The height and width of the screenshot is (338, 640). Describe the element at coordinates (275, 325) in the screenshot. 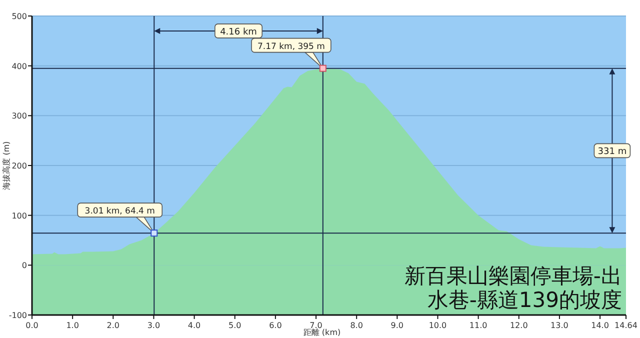

I see `x-tick-label: 6.0` at that location.